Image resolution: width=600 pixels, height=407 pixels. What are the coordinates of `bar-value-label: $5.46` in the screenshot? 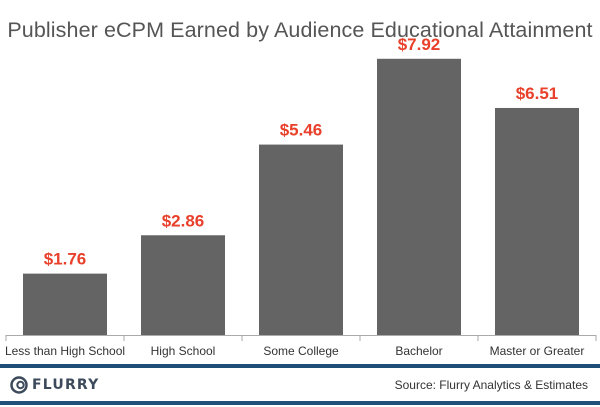 It's located at (301, 130).